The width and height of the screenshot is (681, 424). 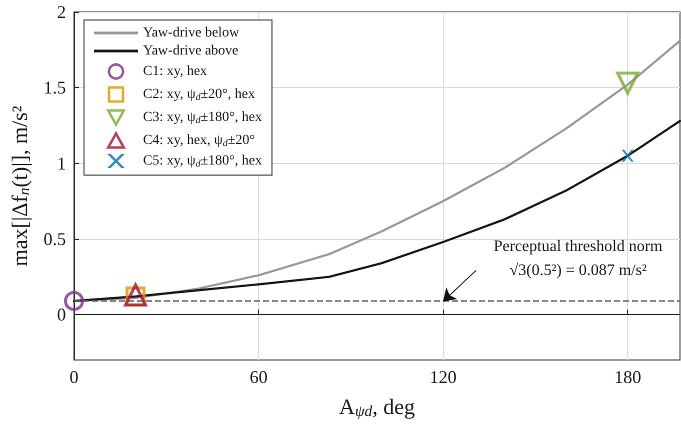 What do you see at coordinates (74, 377) in the screenshot?
I see `x-tick-label: 0` at bounding box center [74, 377].